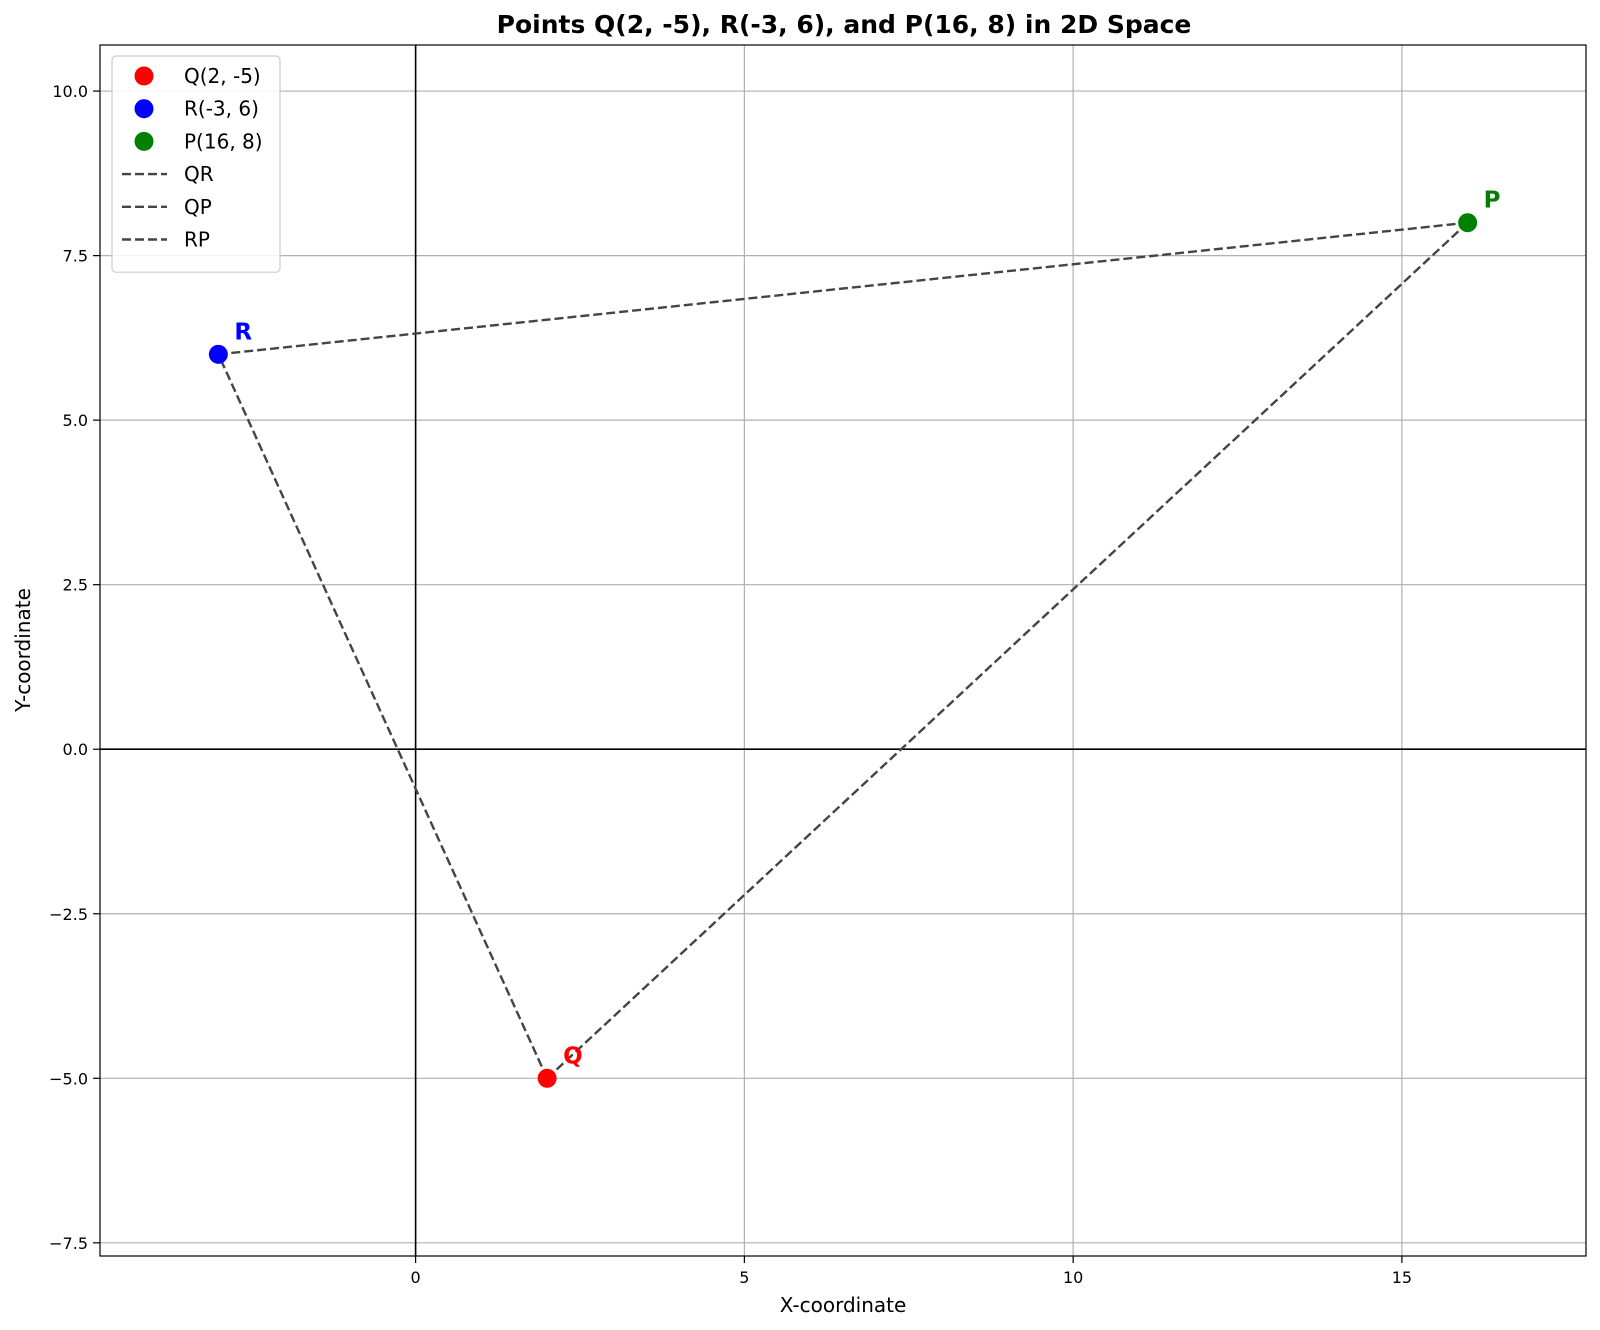 Image resolution: width=1600 pixels, height=1330 pixels. I want to click on point-label-p: P, so click(1492, 201).